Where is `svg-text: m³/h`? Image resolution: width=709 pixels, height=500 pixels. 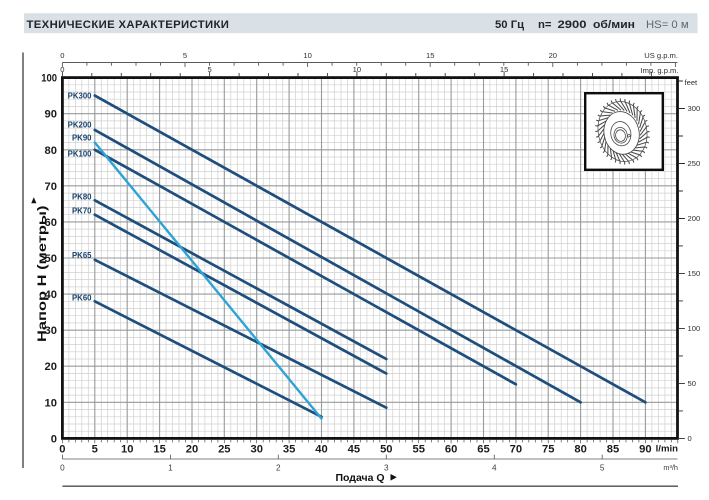
svg-text: m³/h is located at coordinates (670, 467).